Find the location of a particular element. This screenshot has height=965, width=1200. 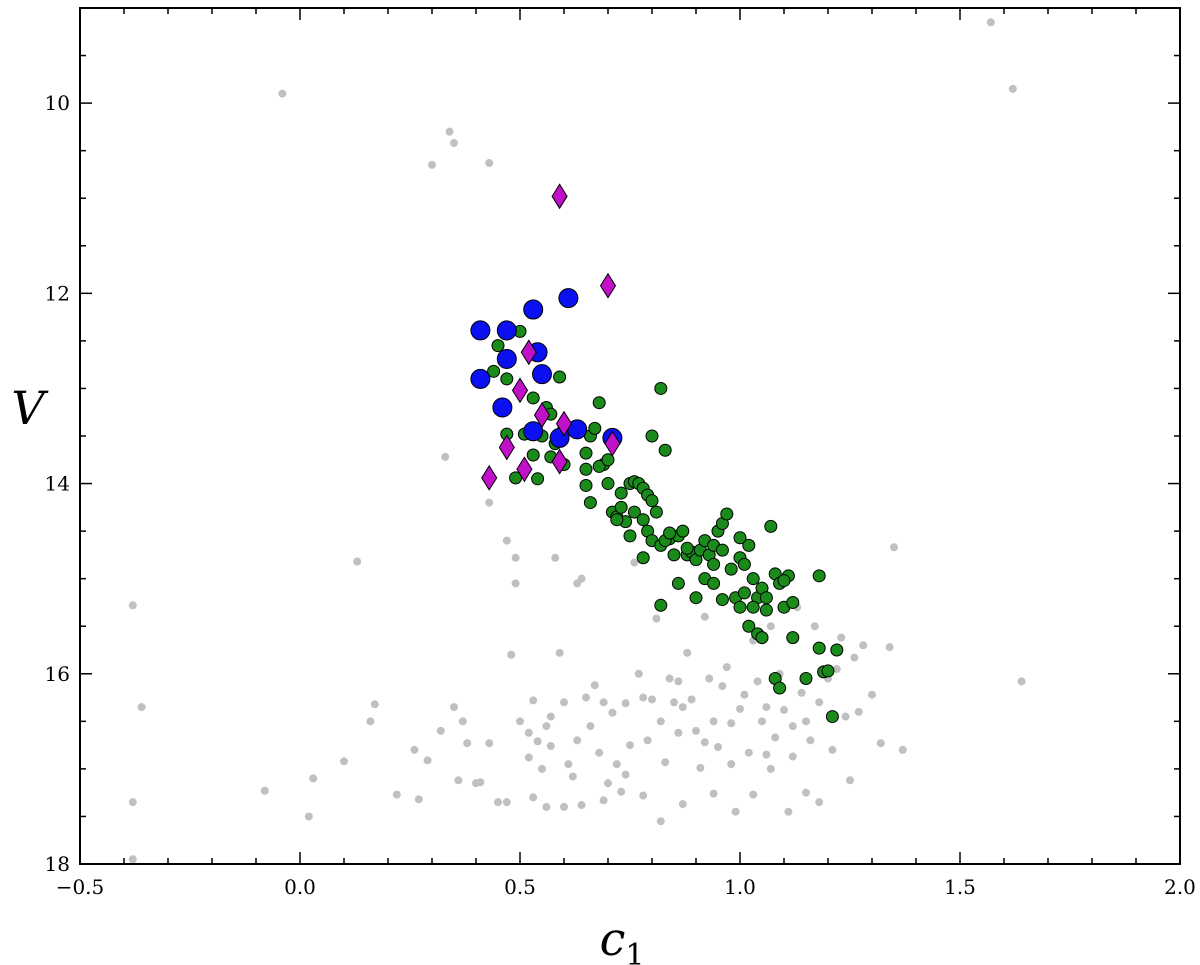

x-tick-label: 1.0 is located at coordinates (740, 887).